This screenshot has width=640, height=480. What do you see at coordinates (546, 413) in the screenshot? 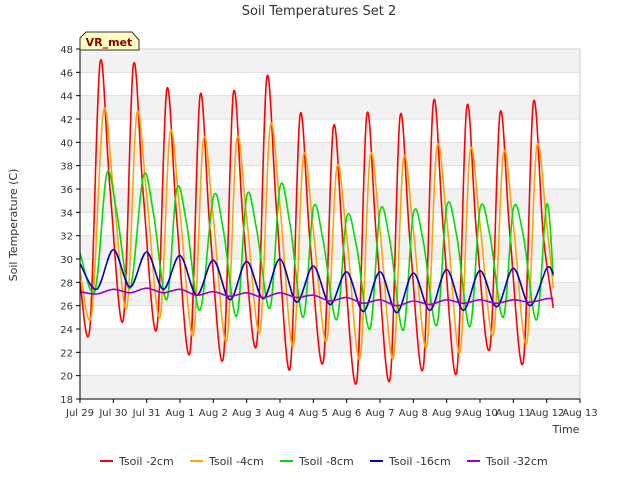
I see `x-tick-label: Aug 12` at bounding box center [546, 413].